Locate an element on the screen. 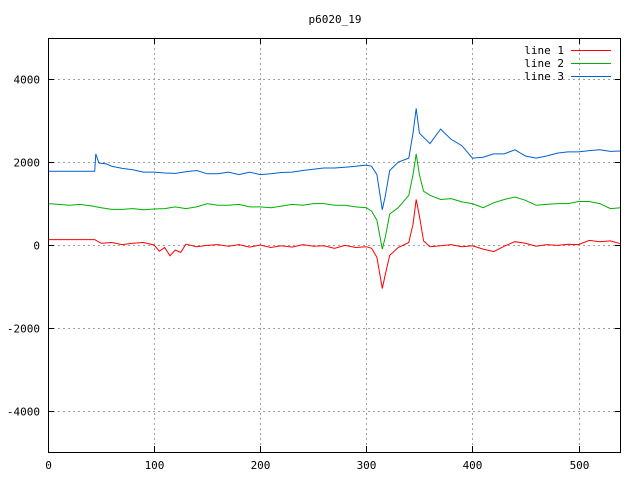  x-tick-label: 100 is located at coordinates (155, 465).